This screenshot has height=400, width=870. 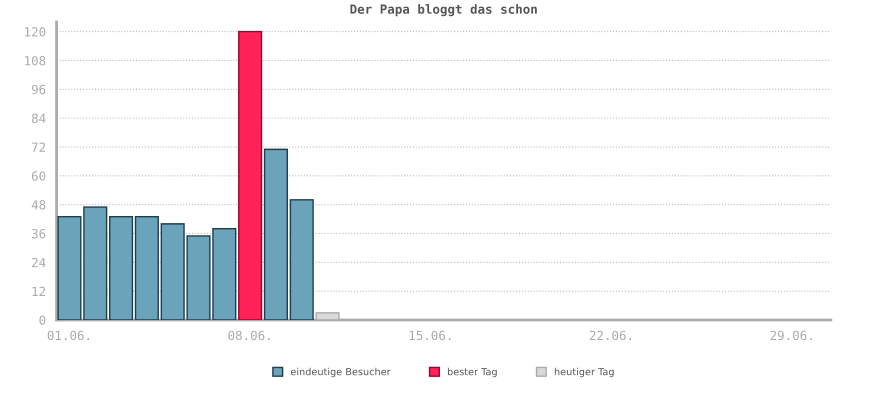 I want to click on legend-label: eindeutige Besucher, so click(x=340, y=373).